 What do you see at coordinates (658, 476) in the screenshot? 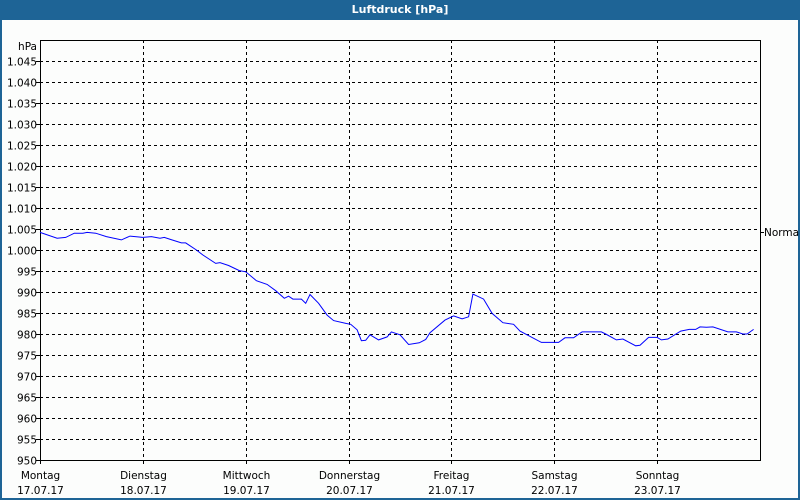
I see `x-tick-day: Sonntag` at bounding box center [658, 476].